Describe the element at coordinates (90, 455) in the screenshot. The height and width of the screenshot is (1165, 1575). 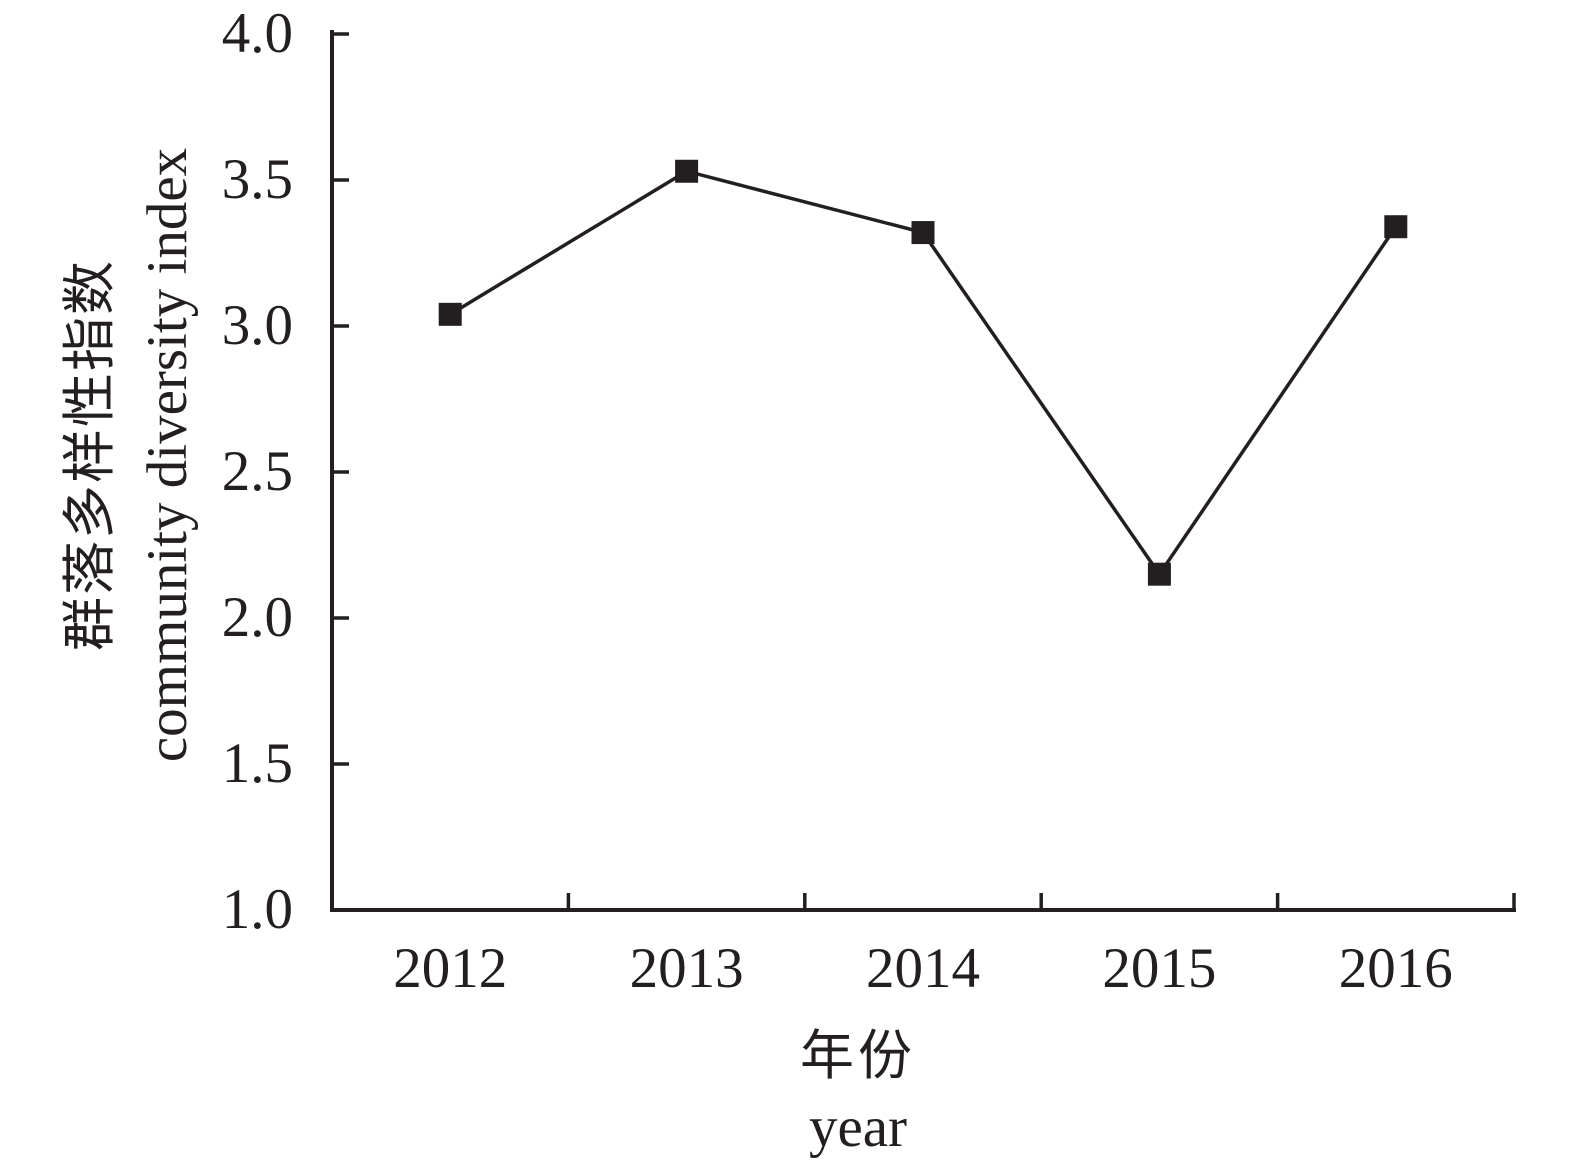
I see `y-axis-title-zh: 群落多样性指数` at that location.